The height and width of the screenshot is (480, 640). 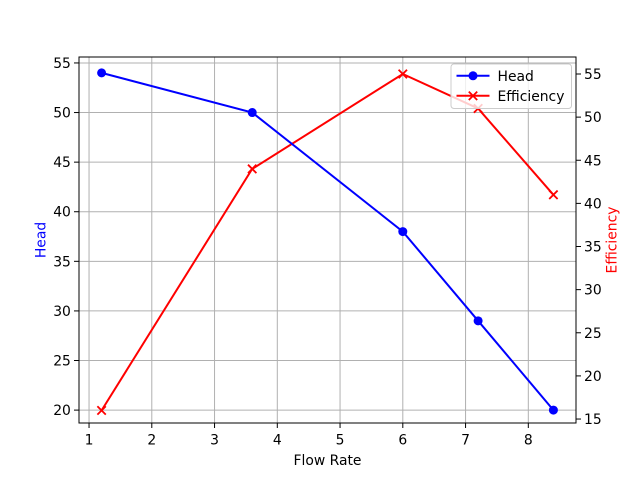 What do you see at coordinates (309, 436) in the screenshot?
I see `x-axis: 1 2 3 4 5 6 7 8` at bounding box center [309, 436].